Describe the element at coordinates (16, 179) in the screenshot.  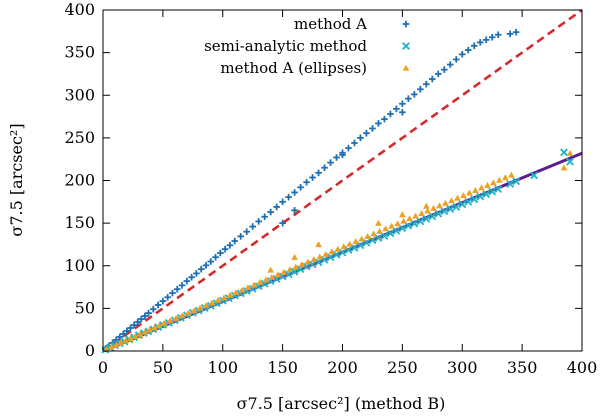
I see `y-axis-label: σ7.5 [arcsec²]` at that location.